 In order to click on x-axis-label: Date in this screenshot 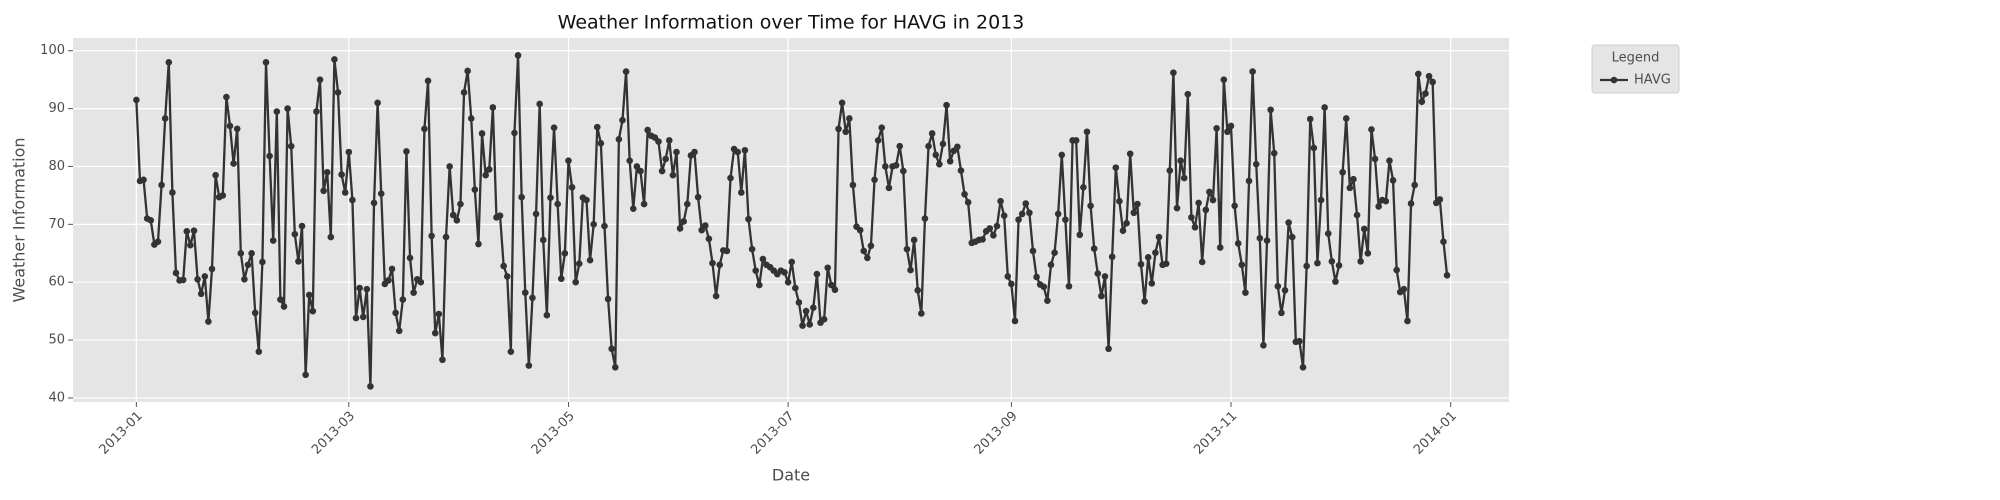, I will do `click(791, 475)`.